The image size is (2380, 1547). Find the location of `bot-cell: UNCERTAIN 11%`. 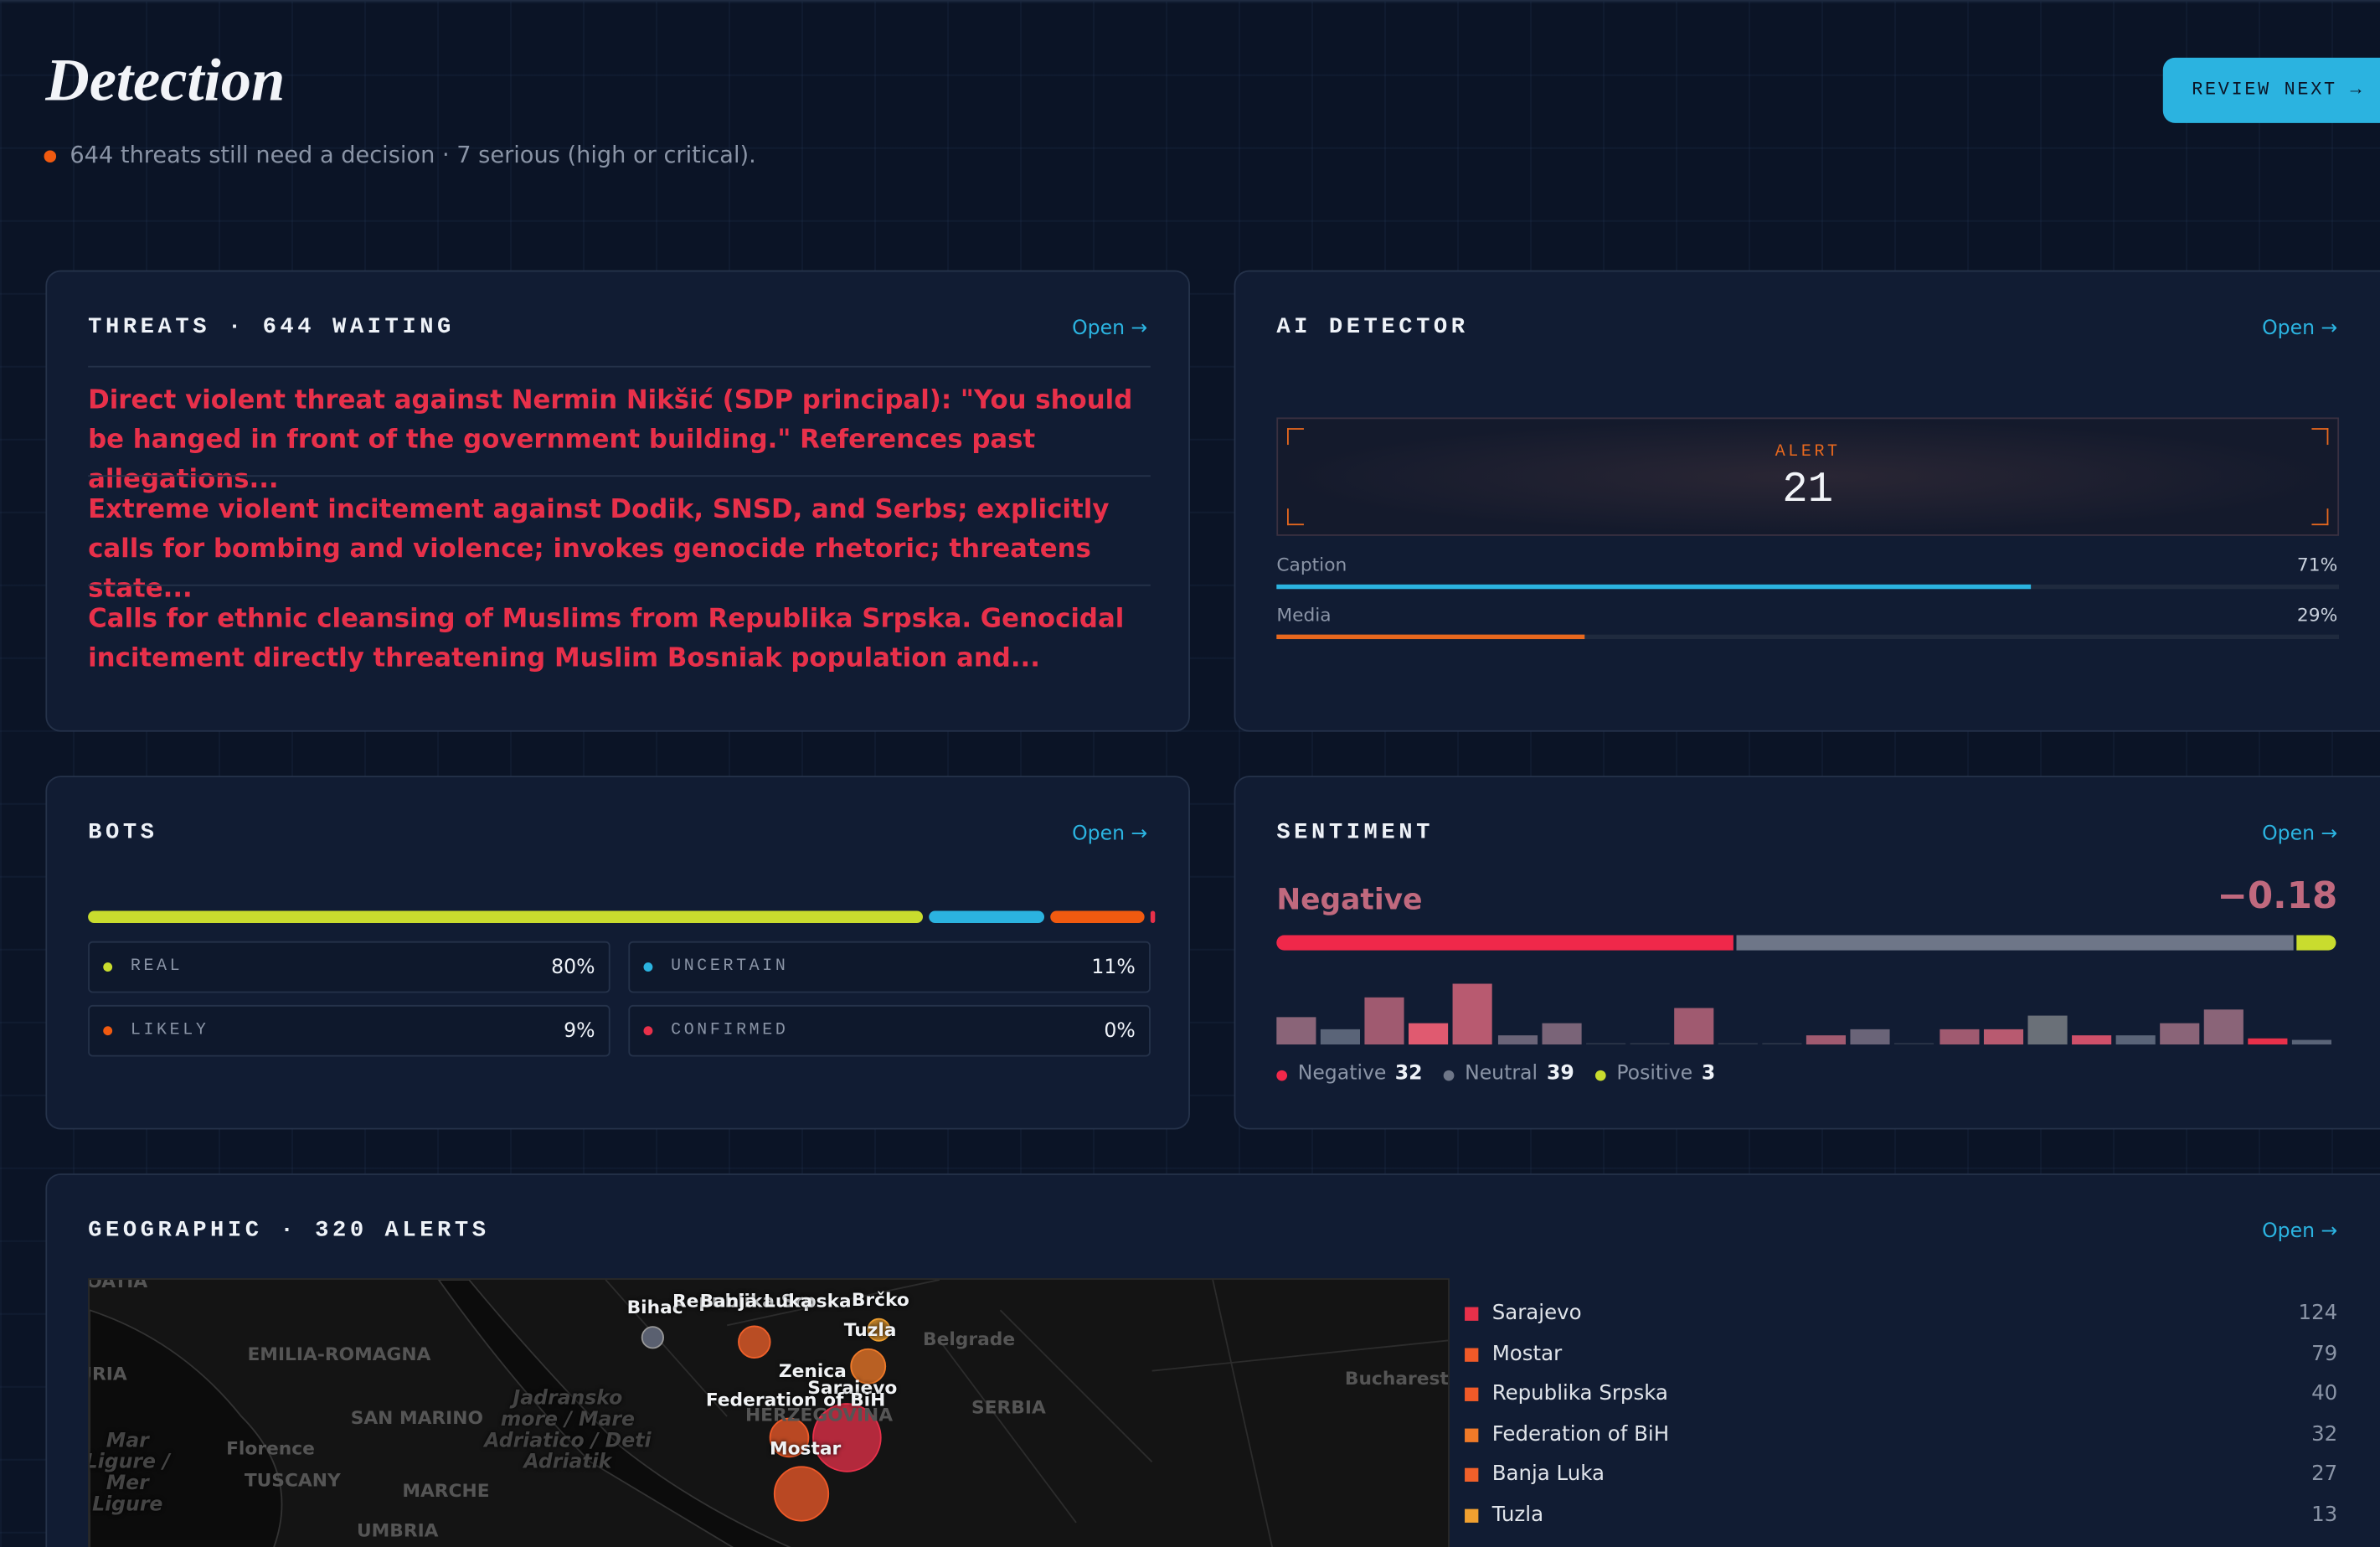

bot-cell: UNCERTAIN 11% is located at coordinates (889, 967).